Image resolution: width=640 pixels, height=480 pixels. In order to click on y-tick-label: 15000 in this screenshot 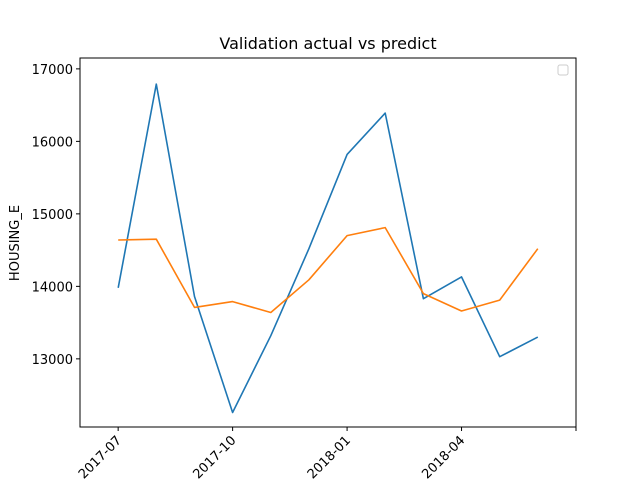, I will do `click(52, 215)`.